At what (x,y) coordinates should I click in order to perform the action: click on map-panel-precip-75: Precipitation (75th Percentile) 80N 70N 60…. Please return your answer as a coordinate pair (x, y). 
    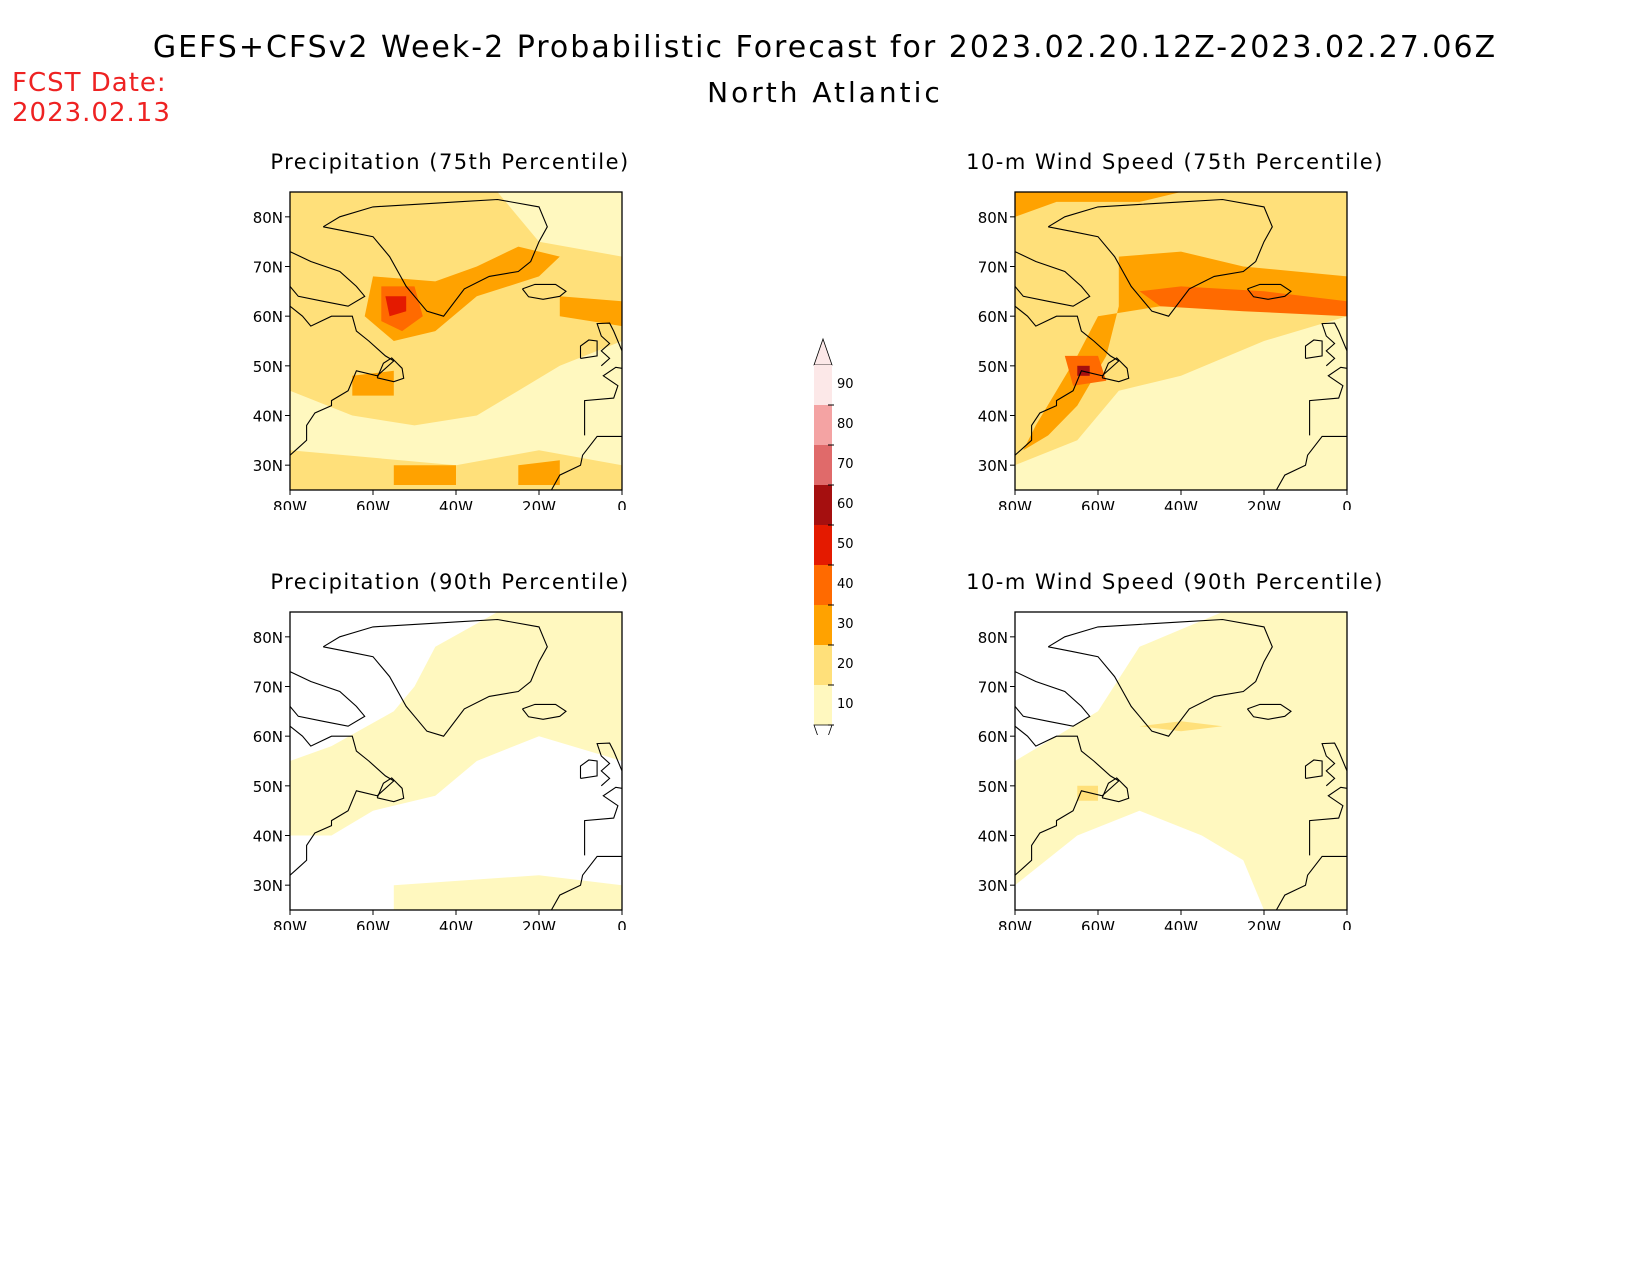
    Looking at the image, I should click on (450, 330).